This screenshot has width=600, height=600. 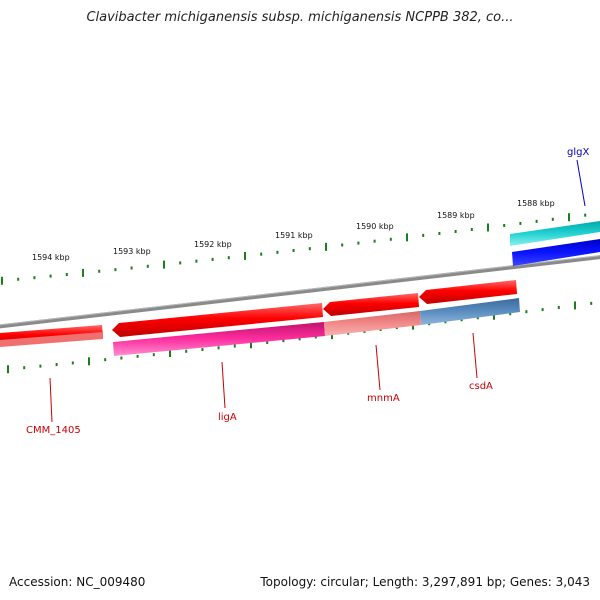 I want to click on gene-track-ligA, so click(x=219, y=339).